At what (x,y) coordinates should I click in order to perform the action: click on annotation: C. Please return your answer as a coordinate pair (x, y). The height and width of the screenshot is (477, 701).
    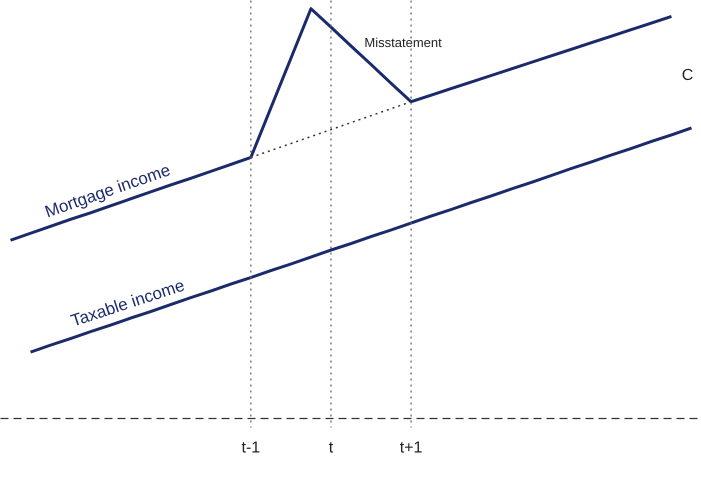
    Looking at the image, I should click on (688, 75).